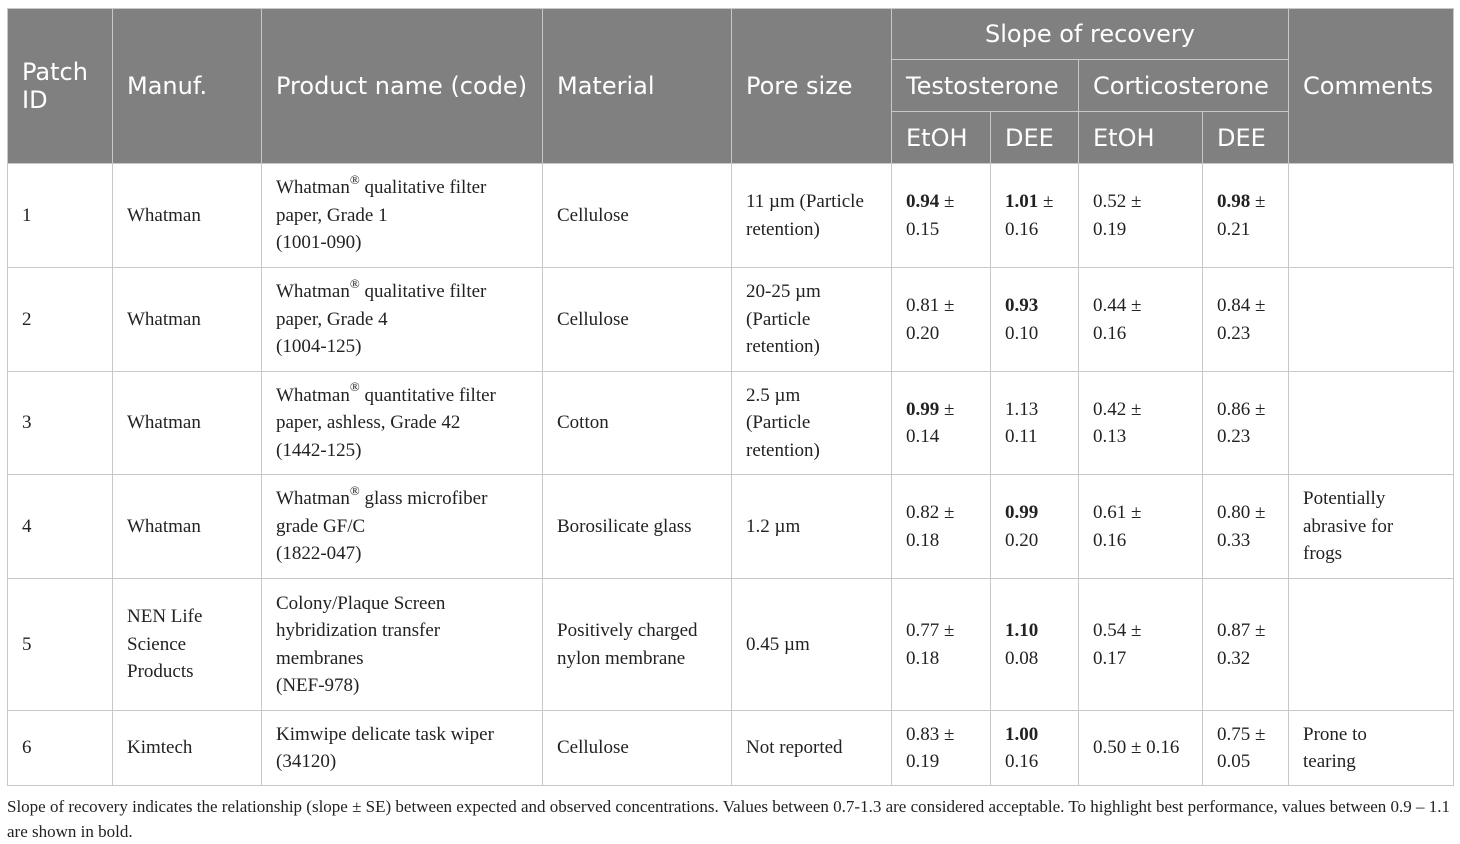 The width and height of the screenshot is (1460, 844). What do you see at coordinates (306, 761) in the screenshot?
I see `product-line: (34120)` at bounding box center [306, 761].